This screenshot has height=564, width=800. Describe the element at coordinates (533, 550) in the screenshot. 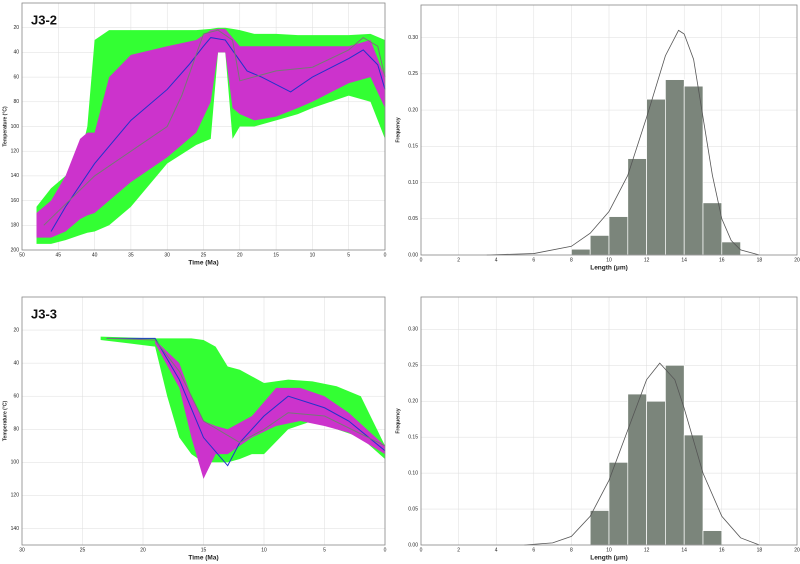

I see `x-tick-label: 6` at that location.